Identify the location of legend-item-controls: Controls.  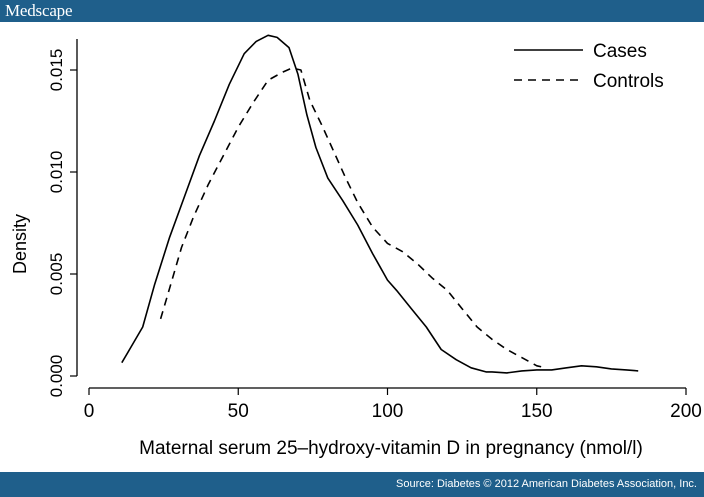
(589, 81).